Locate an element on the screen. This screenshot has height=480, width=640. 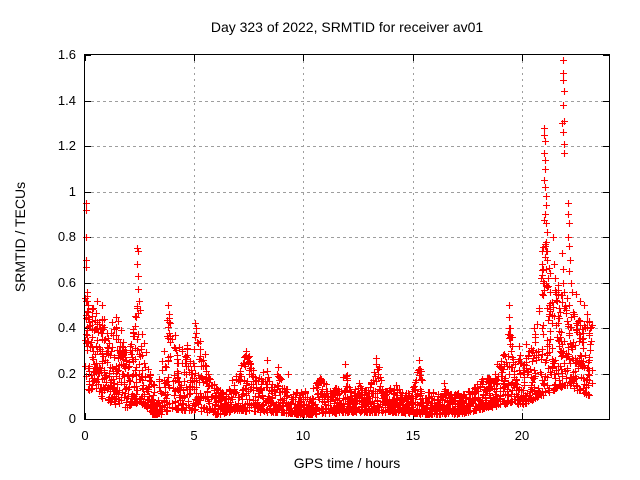
x-axis-label: GPS time / hours is located at coordinates (347, 463).